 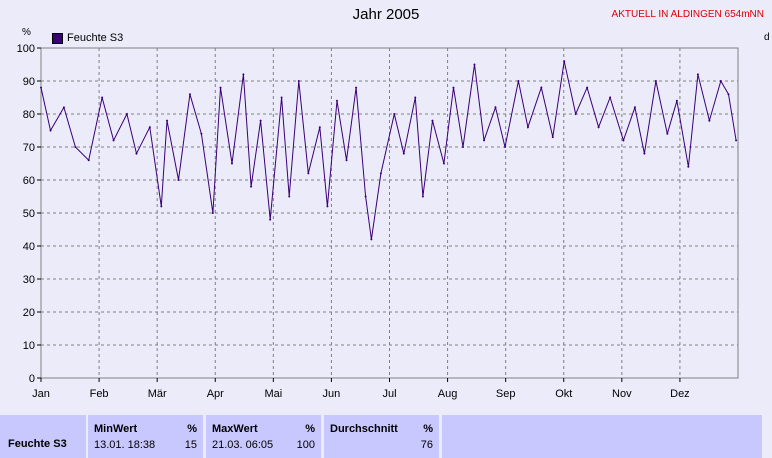 What do you see at coordinates (448, 394) in the screenshot?
I see `x-tick-label: Aug` at bounding box center [448, 394].